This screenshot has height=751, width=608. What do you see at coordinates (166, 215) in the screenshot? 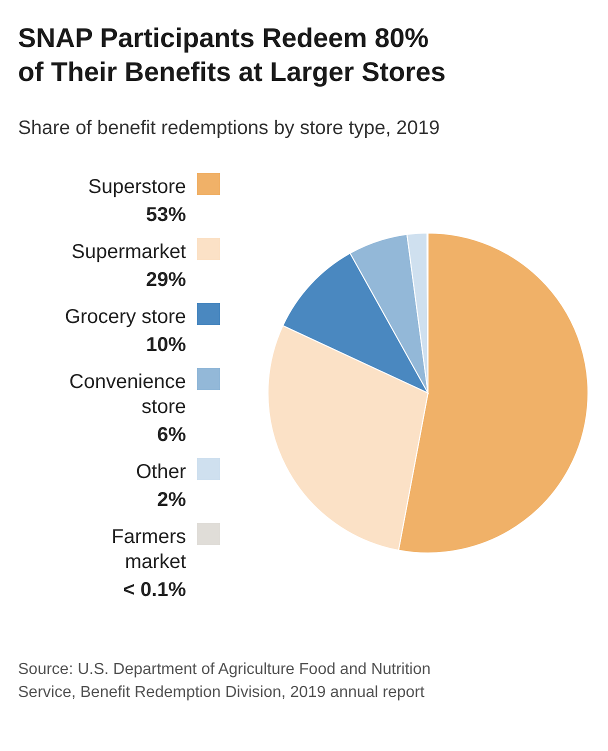
I see `data-label: 53%` at bounding box center [166, 215].